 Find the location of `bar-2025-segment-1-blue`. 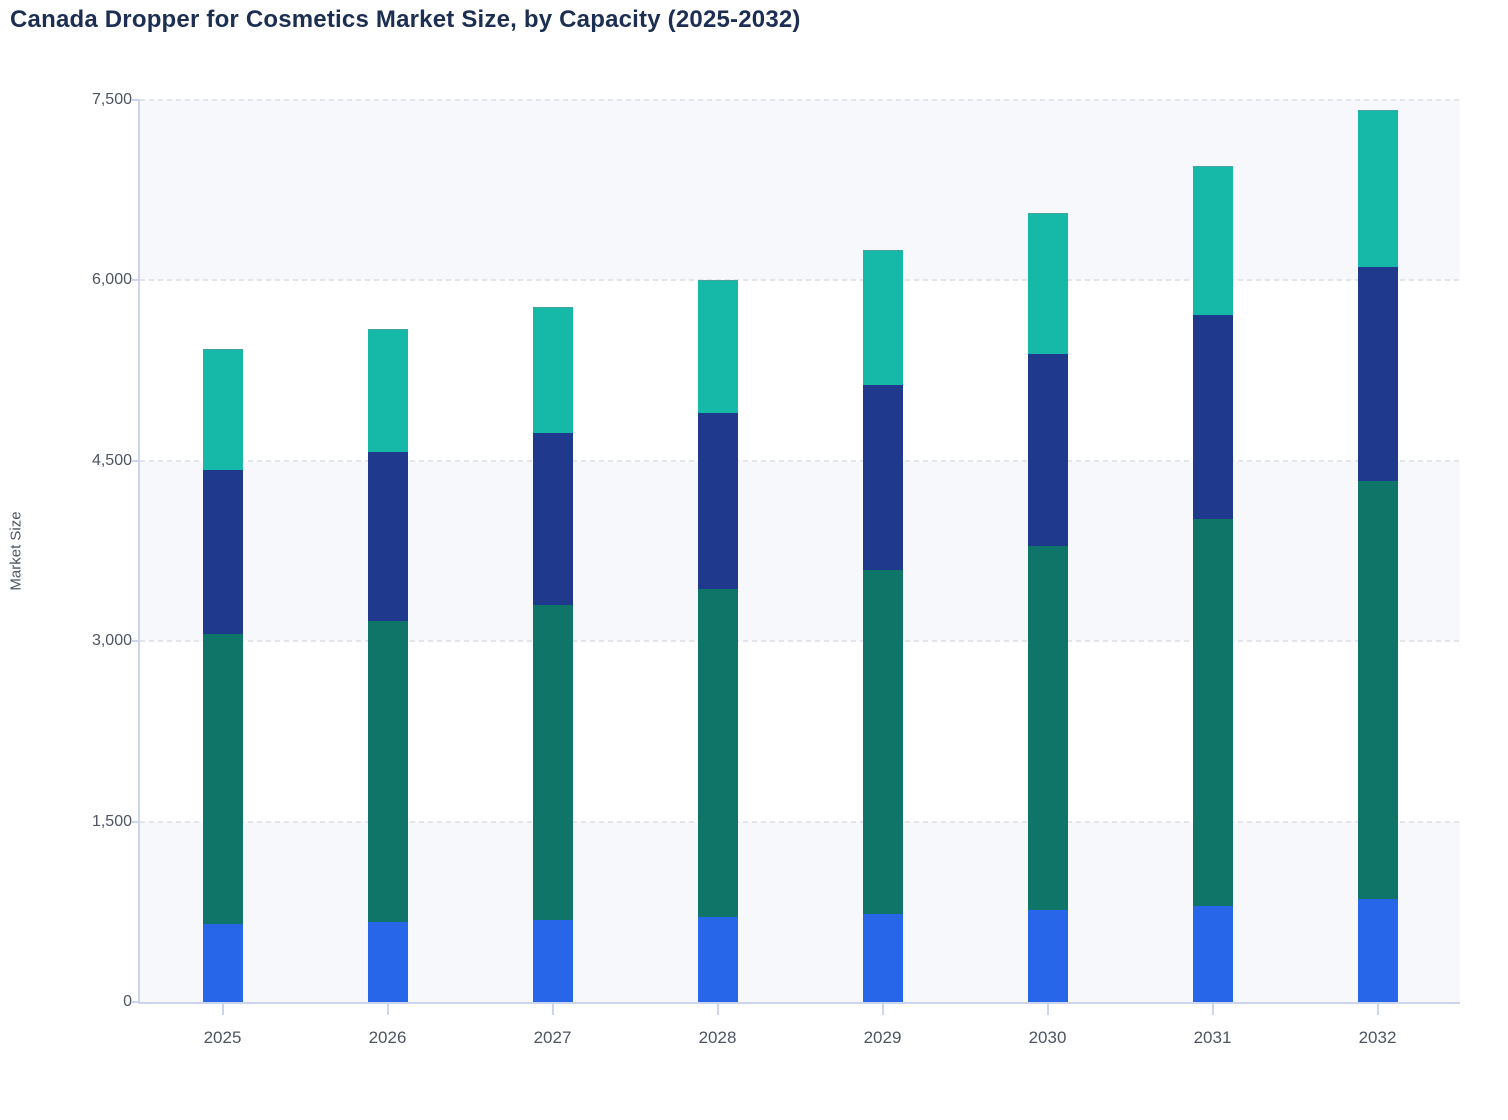

bar-2025-segment-1-blue is located at coordinates (222, 962).